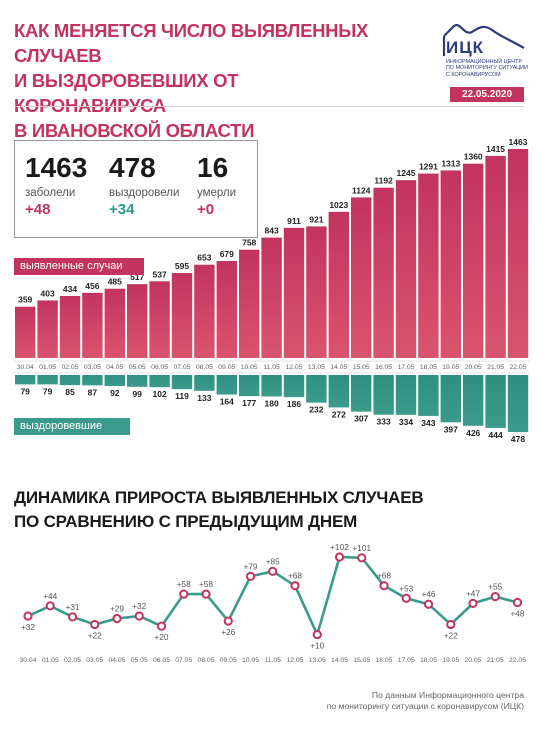  What do you see at coordinates (94, 660) in the screenshot?
I see `x-tick-label-growth: 03.05` at bounding box center [94, 660].